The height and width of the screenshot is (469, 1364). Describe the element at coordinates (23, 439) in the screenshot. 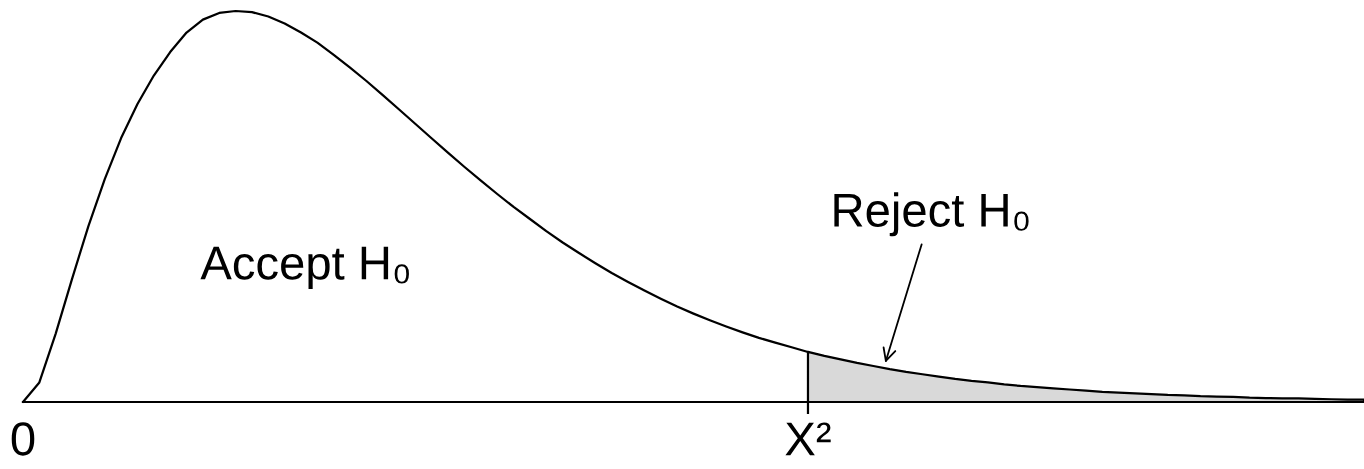

I see `x-tick-label: 0` at that location.